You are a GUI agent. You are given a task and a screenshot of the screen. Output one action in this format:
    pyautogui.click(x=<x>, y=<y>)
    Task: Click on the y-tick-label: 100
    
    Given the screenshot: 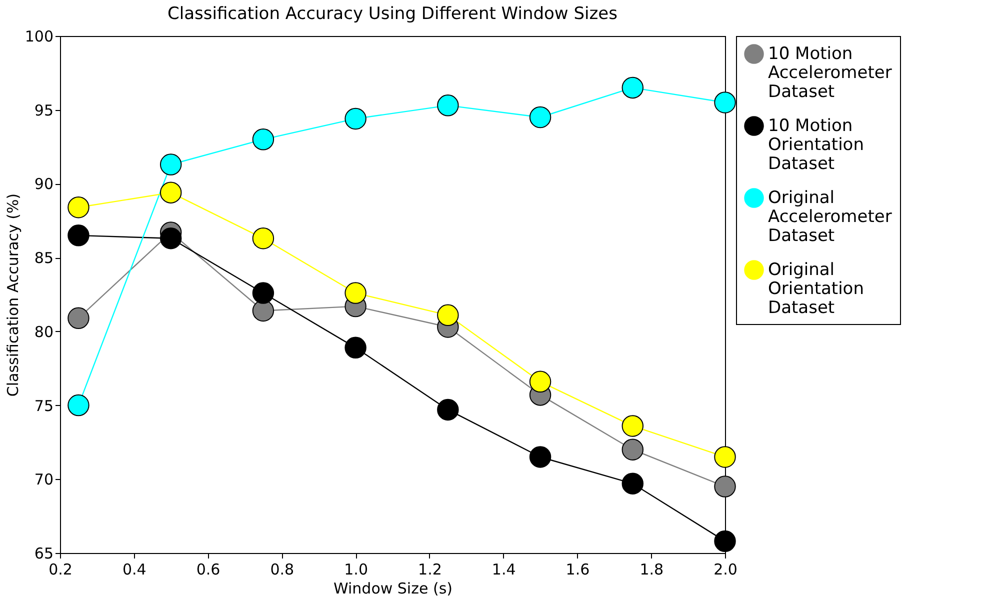 What is the action you would take?
    pyautogui.click(x=39, y=37)
    